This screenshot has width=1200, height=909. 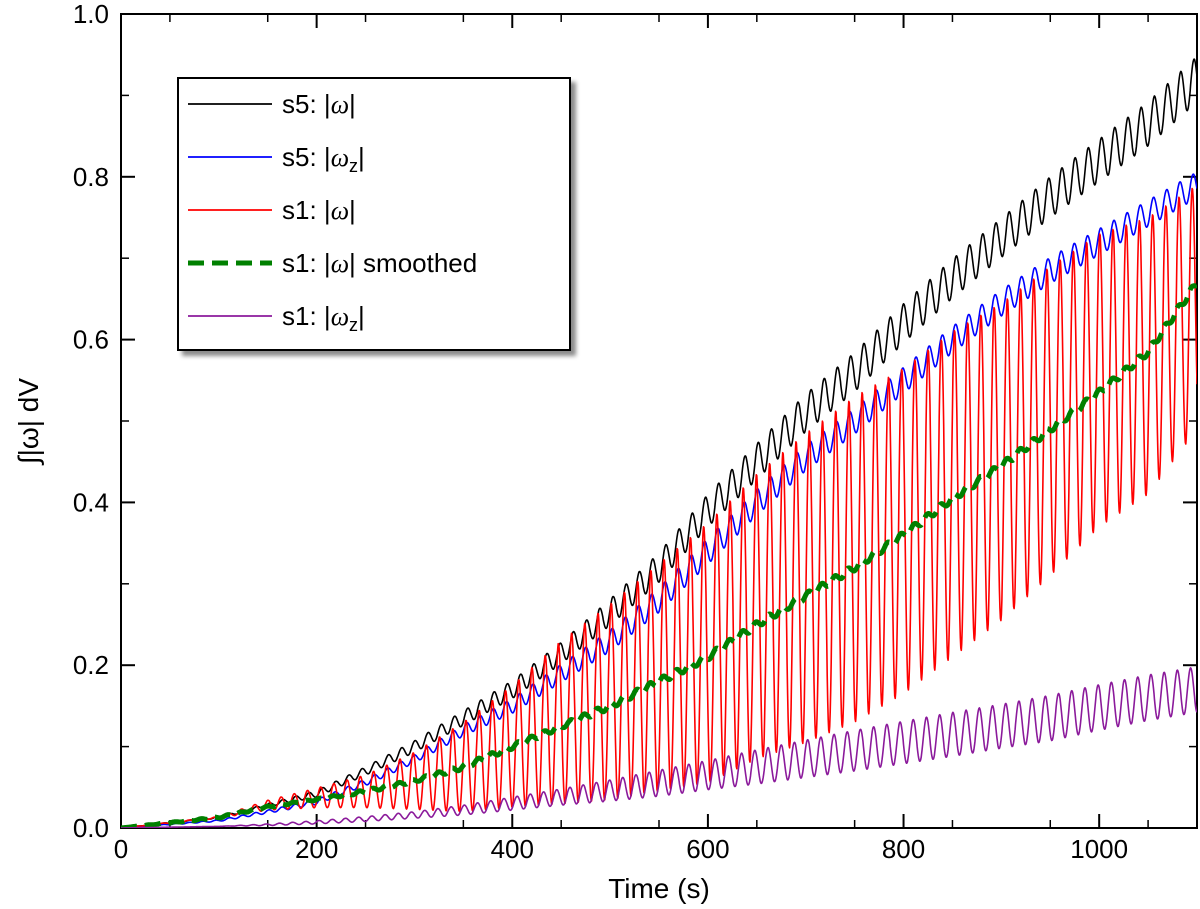 What do you see at coordinates (121, 849) in the screenshot?
I see `x-tick-label: 0` at bounding box center [121, 849].